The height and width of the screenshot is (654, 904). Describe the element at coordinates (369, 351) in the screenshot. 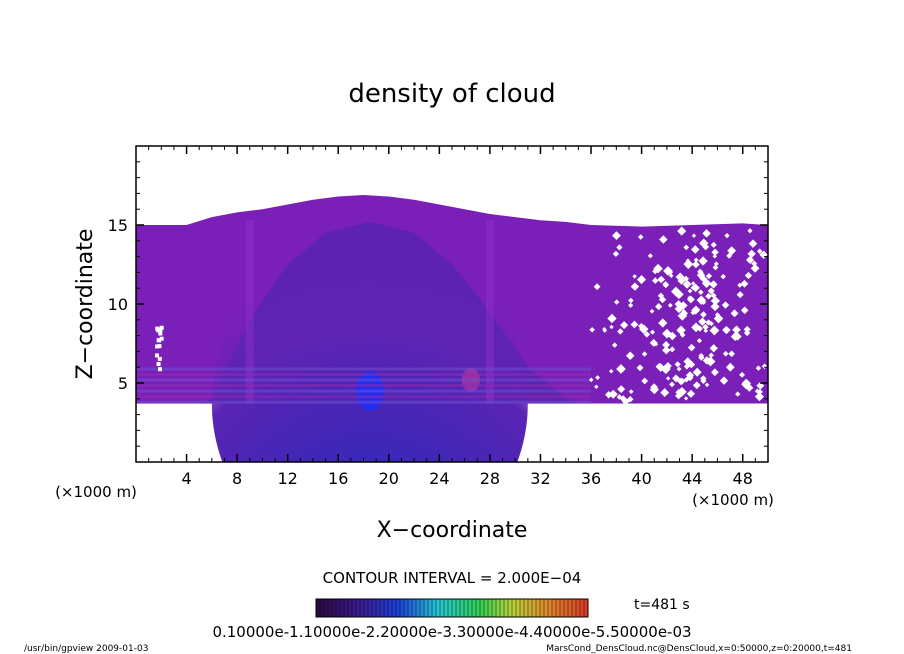

I see `density-core` at that location.